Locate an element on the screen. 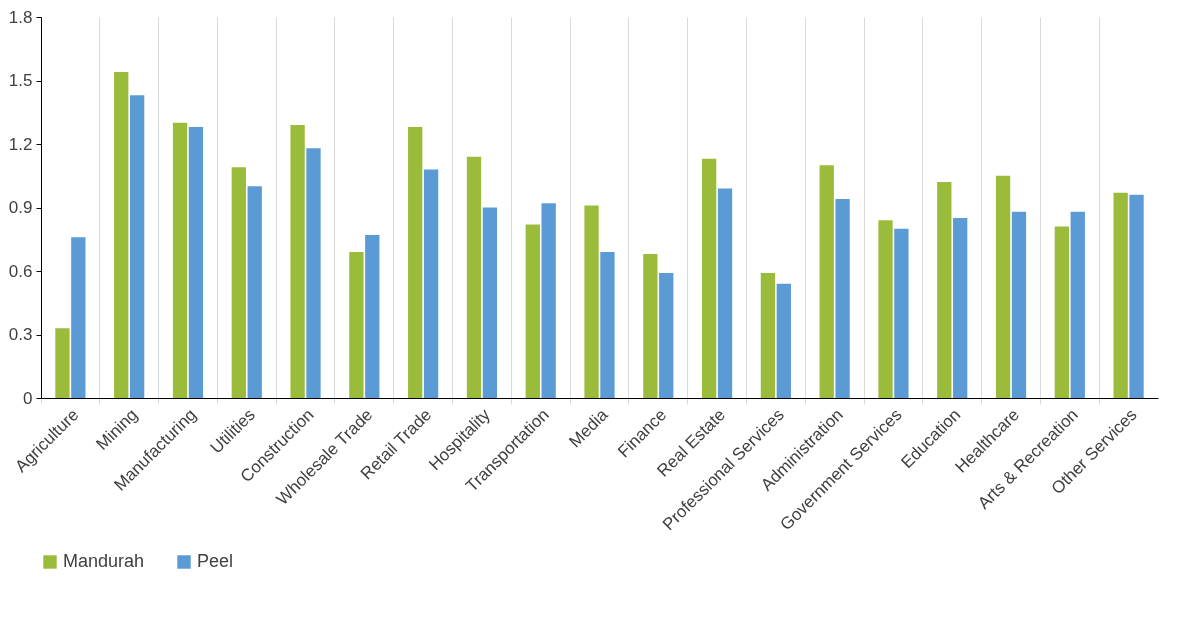 This screenshot has height=634, width=1181. y-tick-label: 0.6 is located at coordinates (20, 271).